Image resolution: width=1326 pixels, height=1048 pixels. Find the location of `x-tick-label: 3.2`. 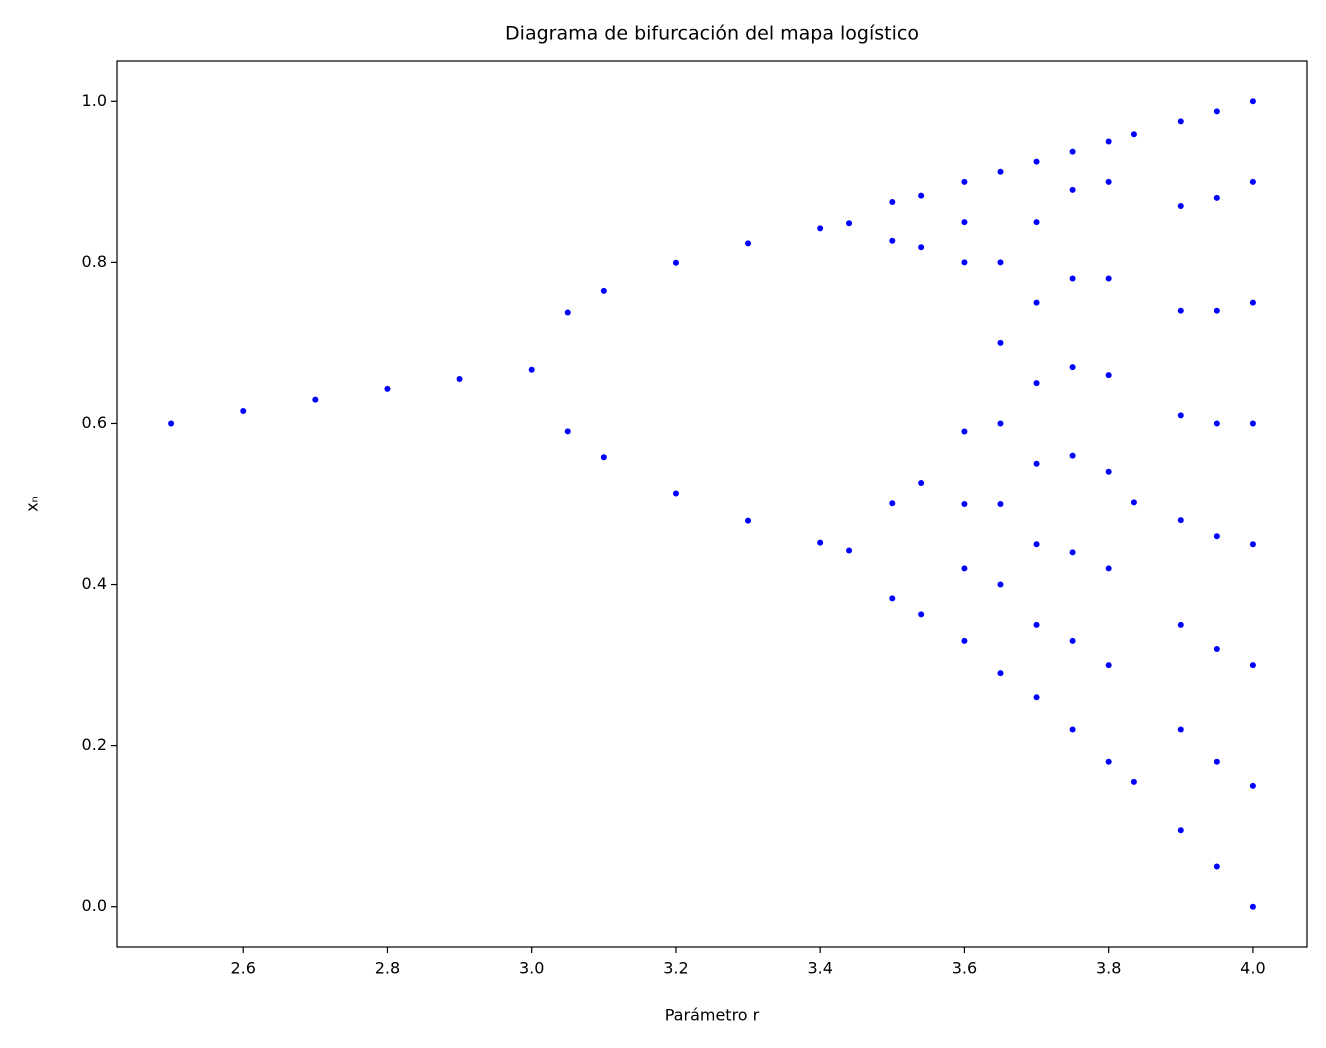

x-tick-label: 3.2 is located at coordinates (675, 968).